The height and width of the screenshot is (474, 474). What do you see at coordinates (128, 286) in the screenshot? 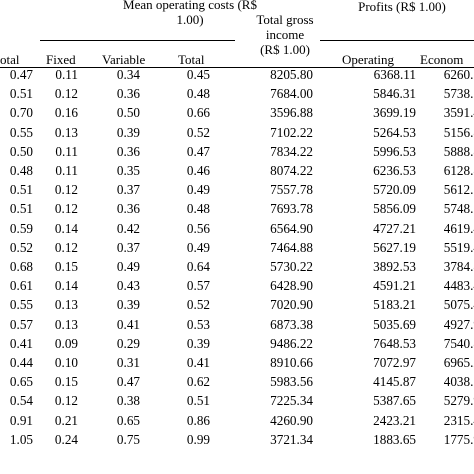
I see `table-cell: 0.43` at bounding box center [128, 286].